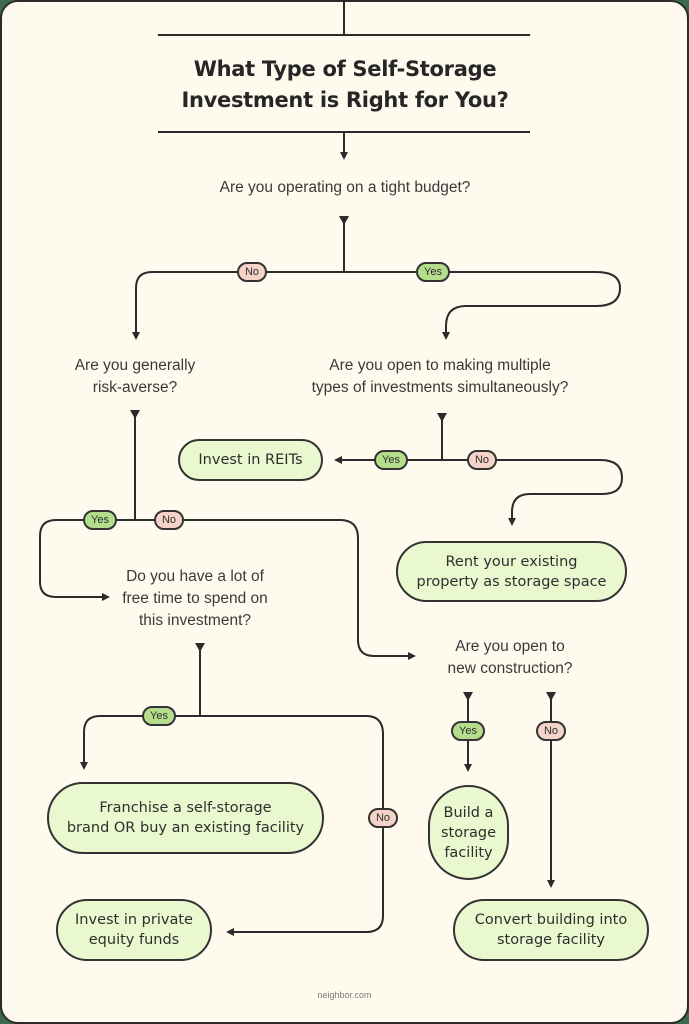  Describe the element at coordinates (391, 460) in the screenshot. I see `badge-yes-multiple: Yes` at that location.